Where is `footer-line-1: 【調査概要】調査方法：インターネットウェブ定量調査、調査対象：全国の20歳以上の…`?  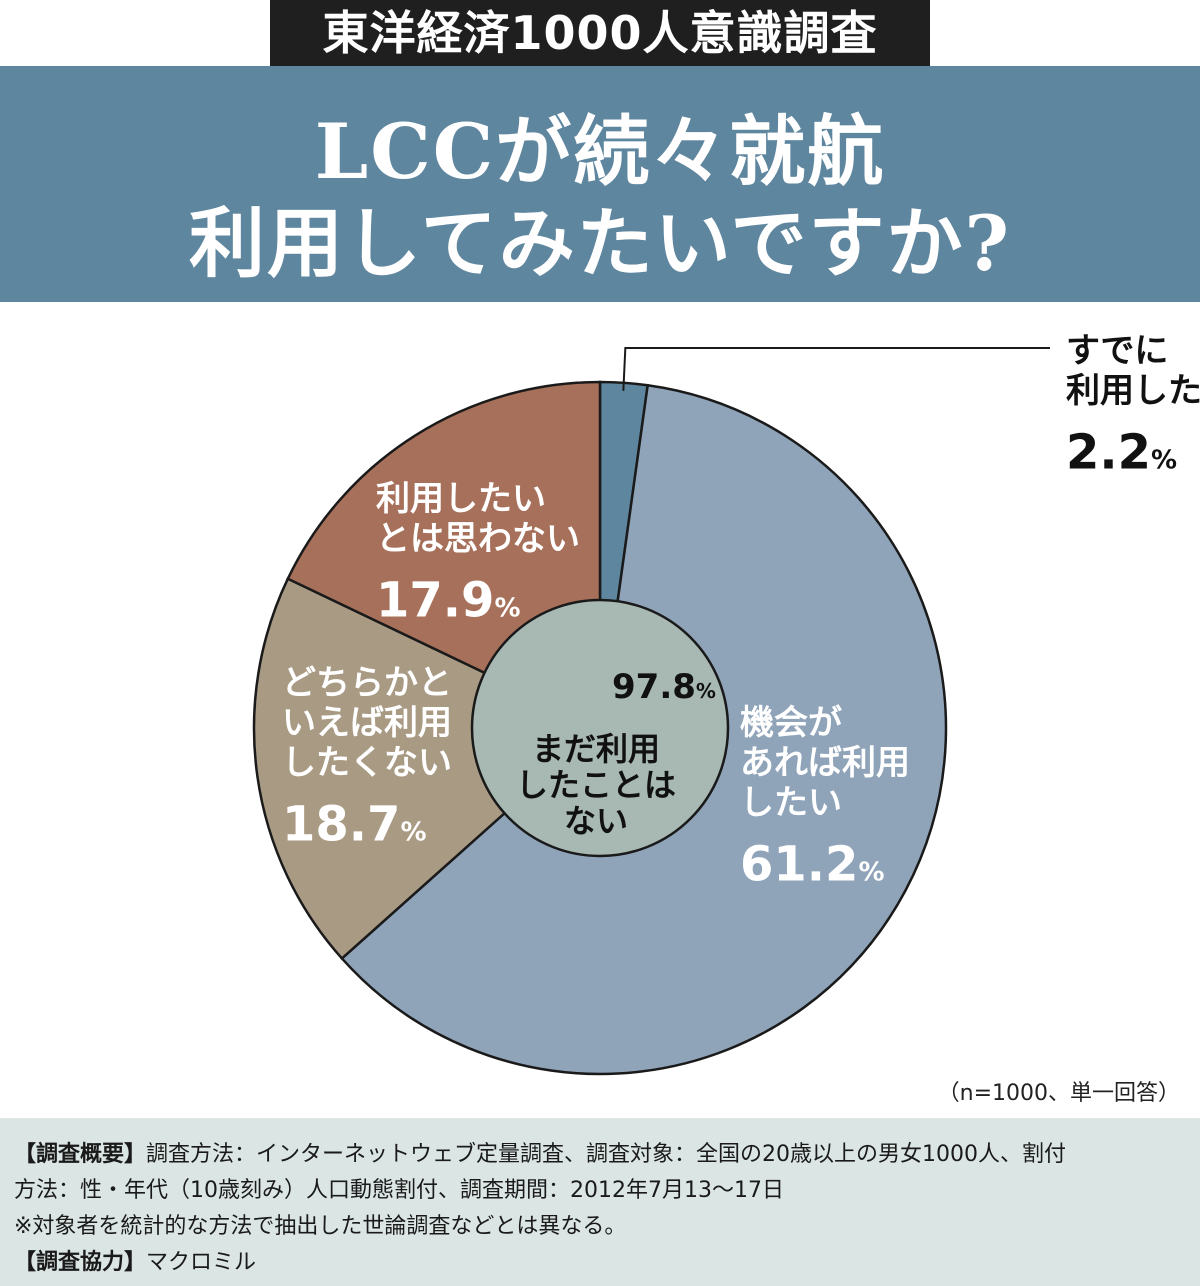
footer-line-1: 【調査概要】調査方法：インターネットウェブ定量調査、調査対象：全国の20歳以上の… is located at coordinates (540, 1152).